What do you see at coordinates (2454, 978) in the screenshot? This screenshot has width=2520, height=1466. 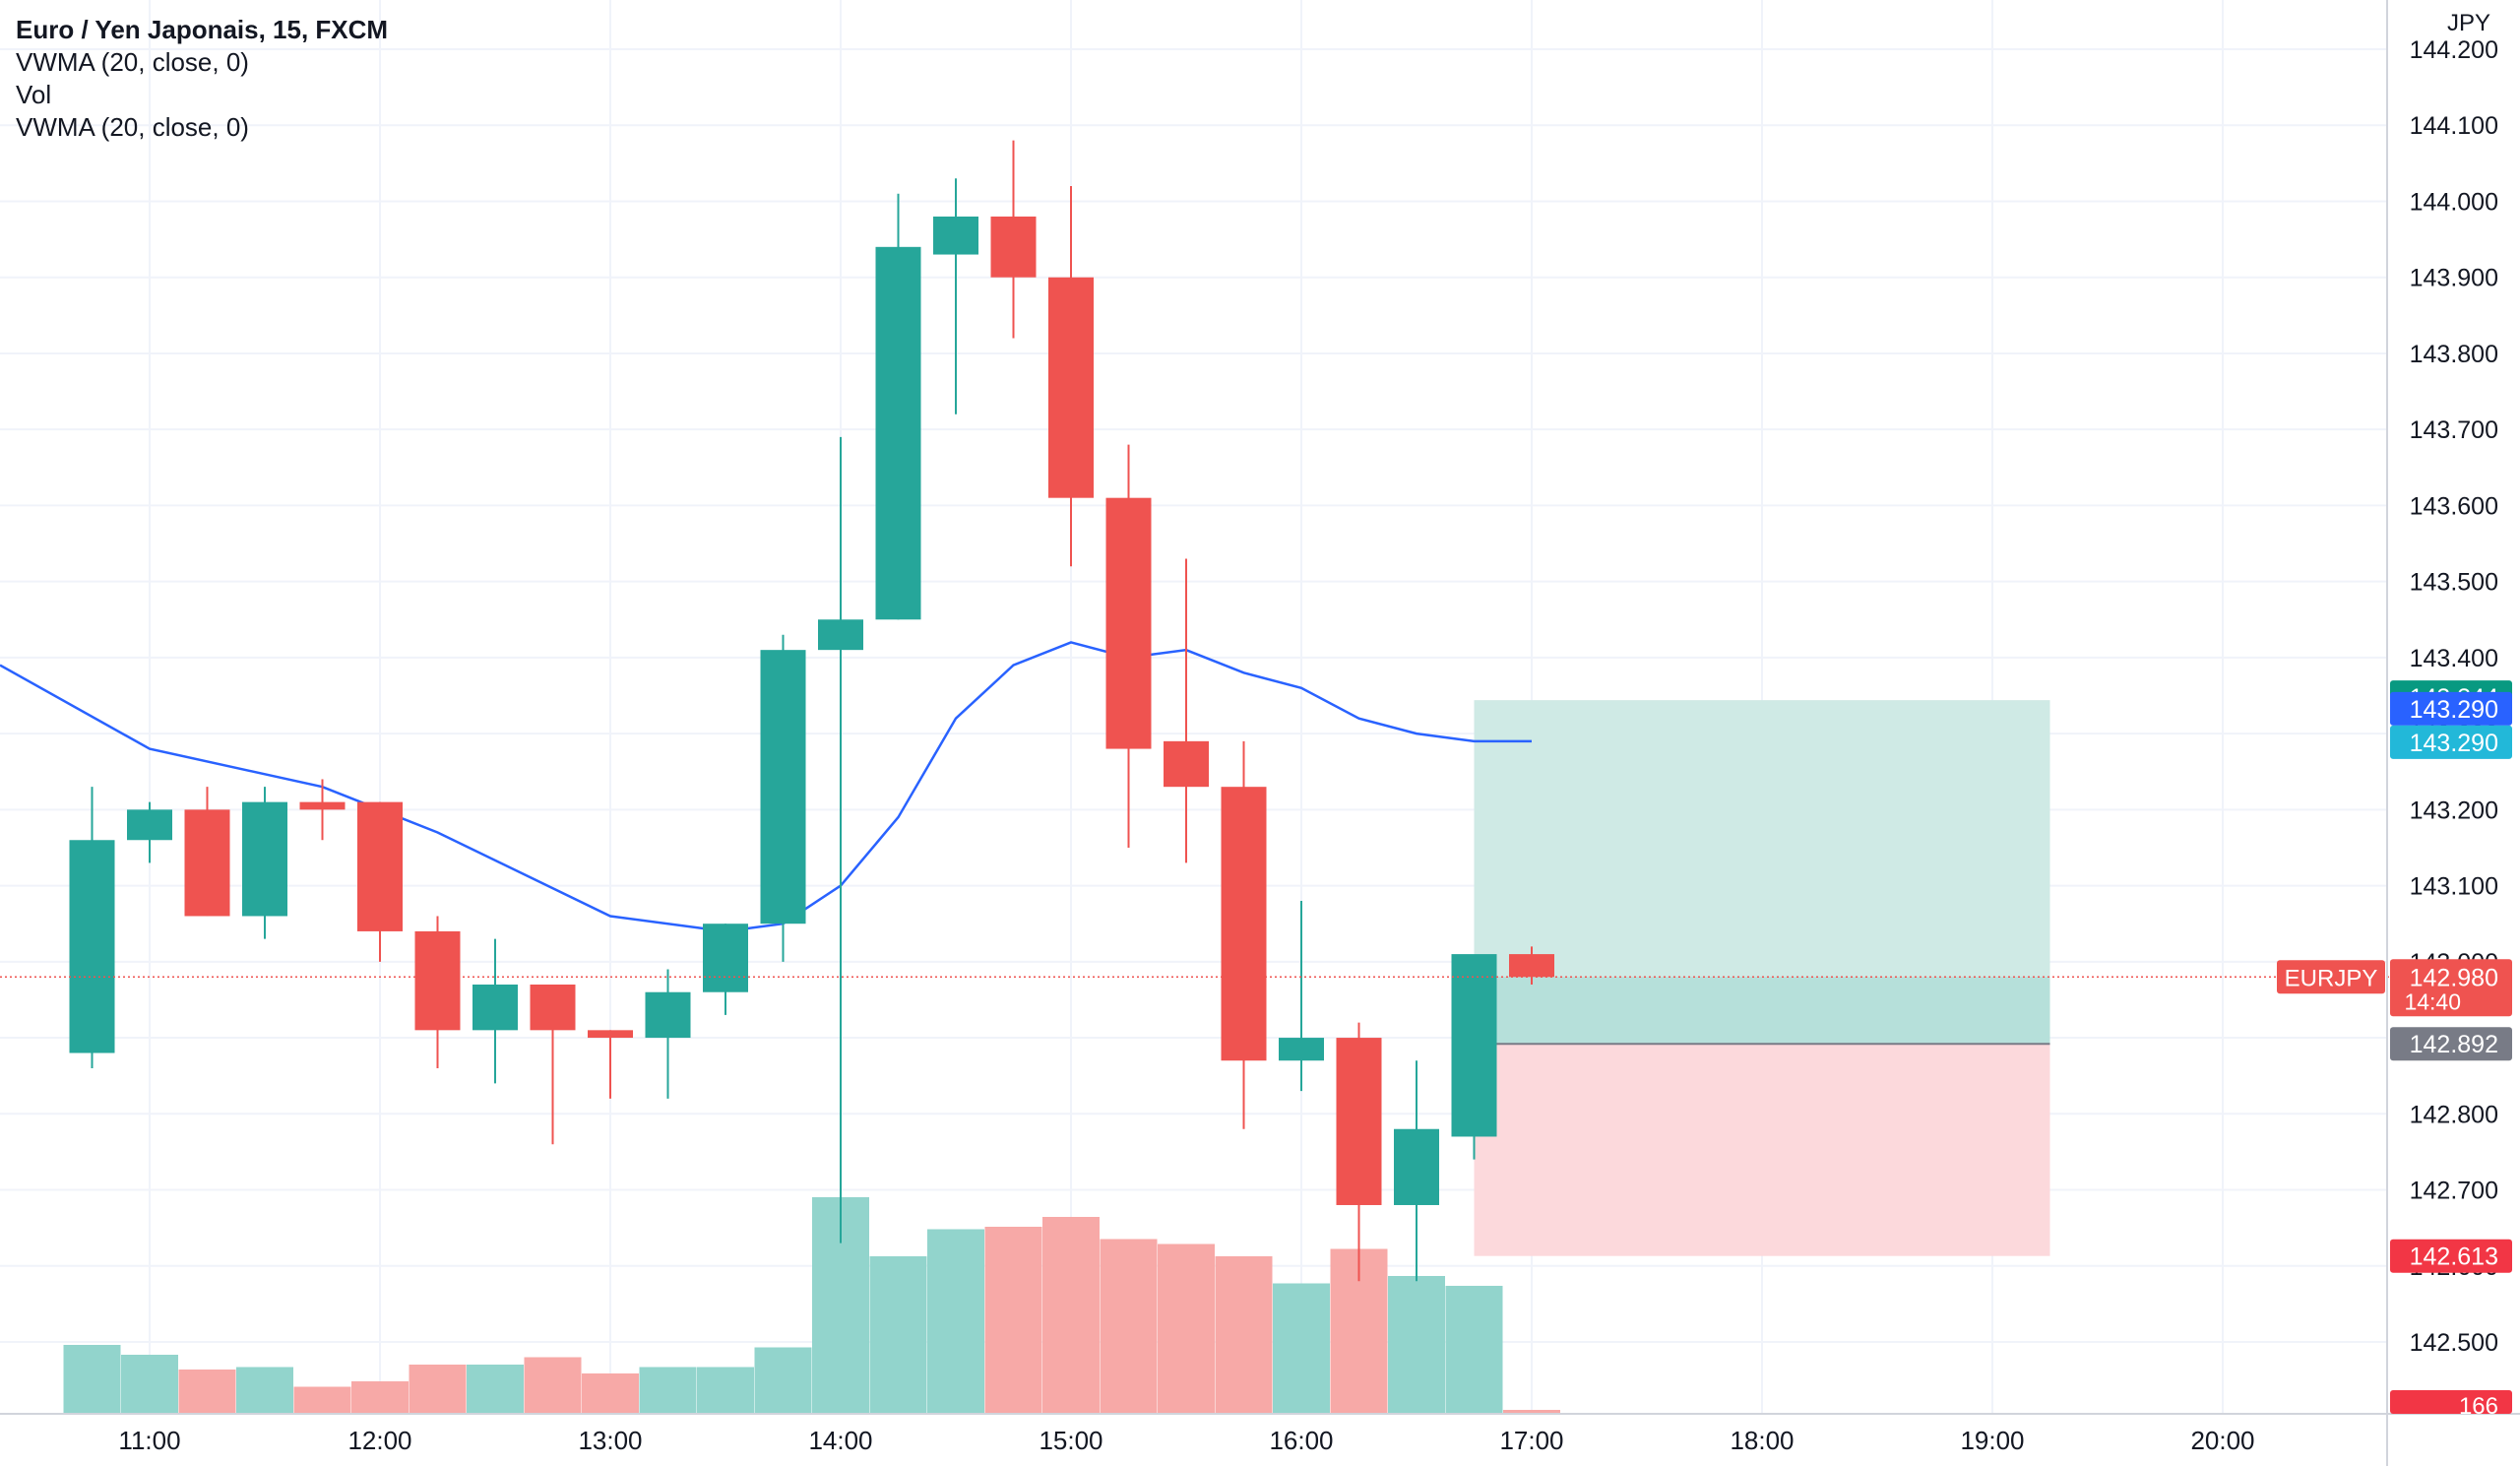 I see `last-price-label: 142.980` at bounding box center [2454, 978].